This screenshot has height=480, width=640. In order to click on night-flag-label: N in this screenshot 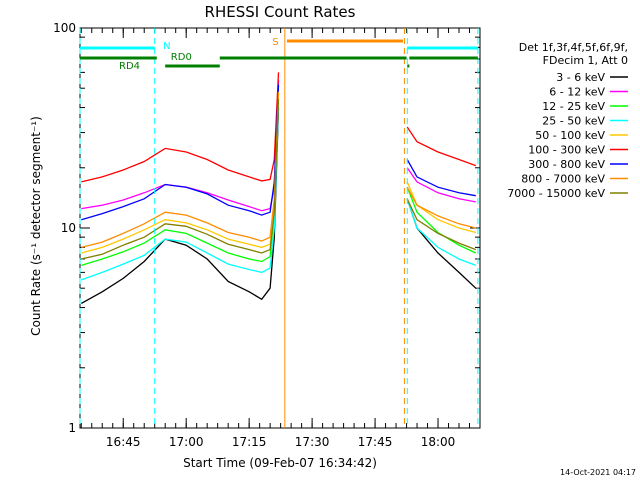, I will do `click(166, 46)`.